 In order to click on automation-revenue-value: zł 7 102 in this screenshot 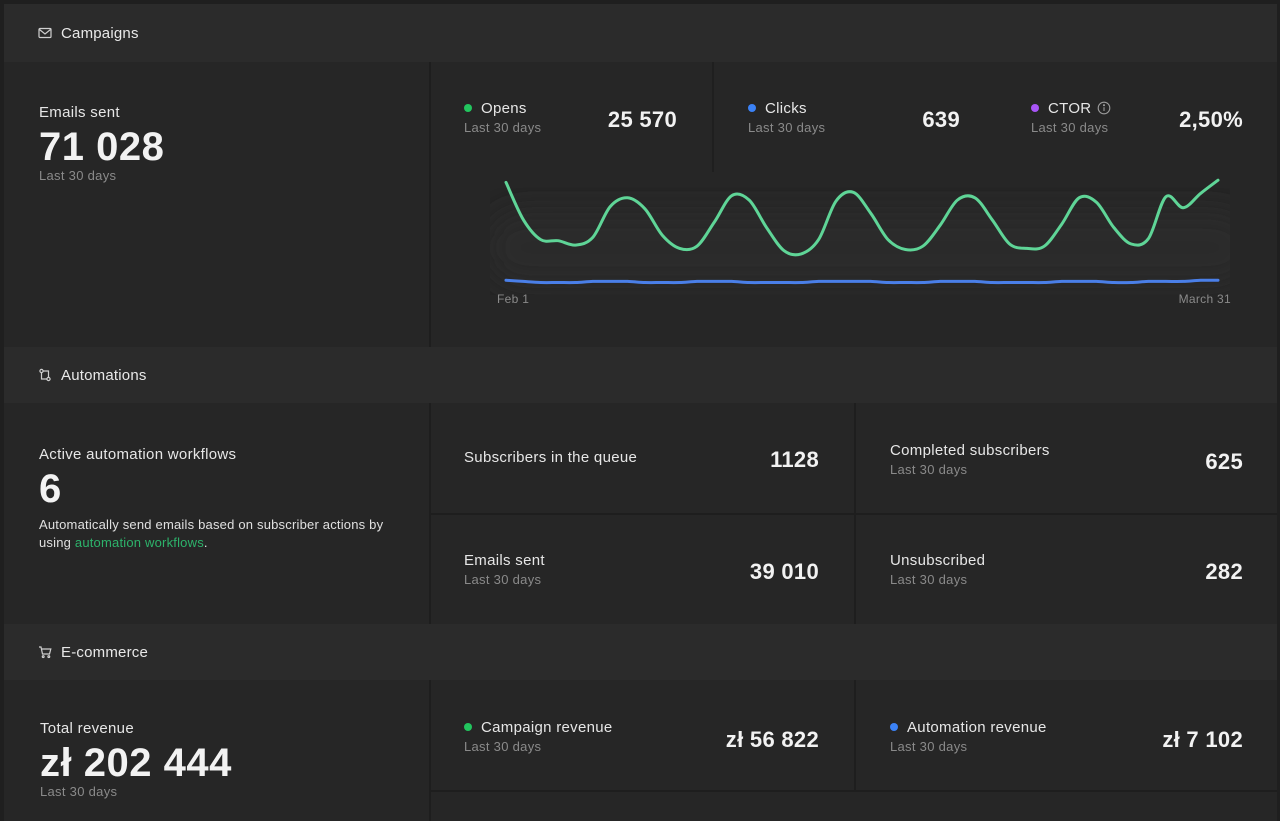, I will do `click(1202, 739)`.